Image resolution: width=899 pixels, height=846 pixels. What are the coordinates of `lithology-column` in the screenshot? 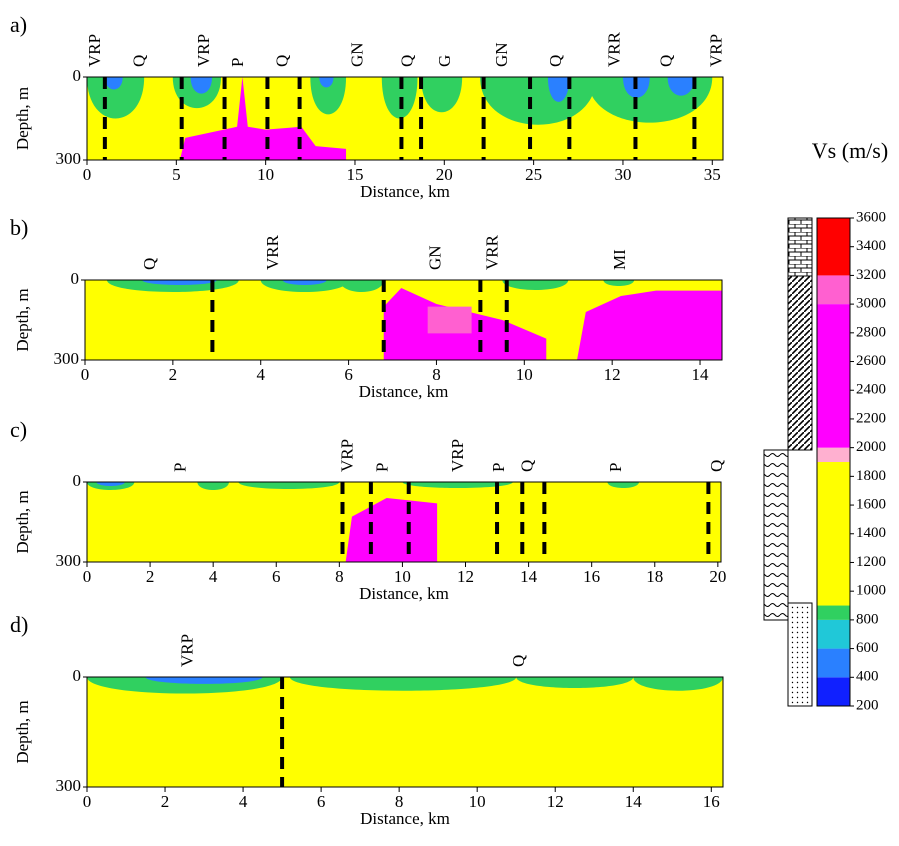 It's located at (788, 462).